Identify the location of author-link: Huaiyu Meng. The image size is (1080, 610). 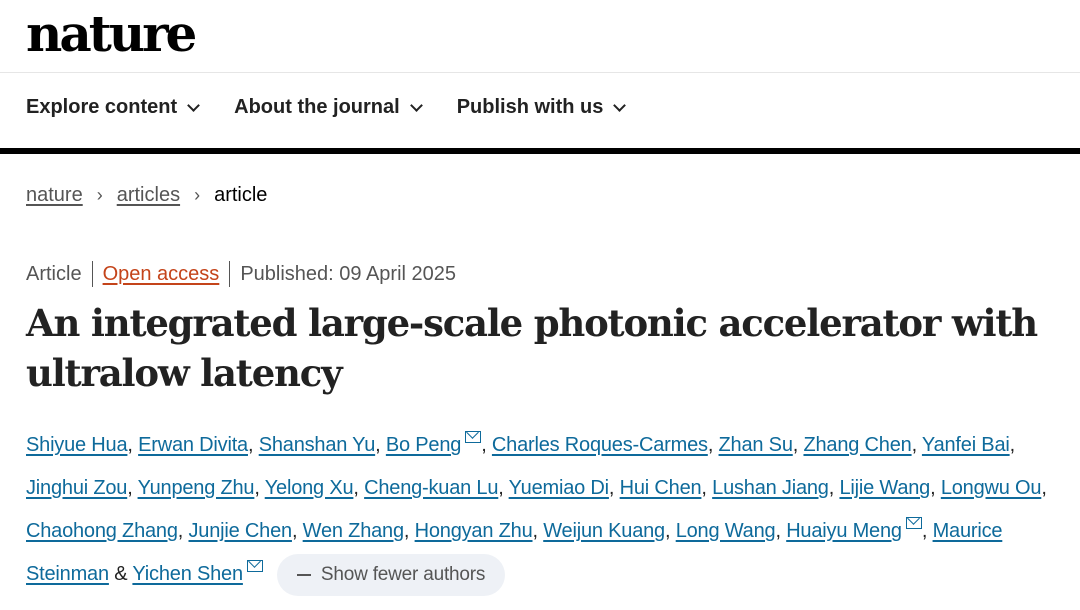
(844, 531).